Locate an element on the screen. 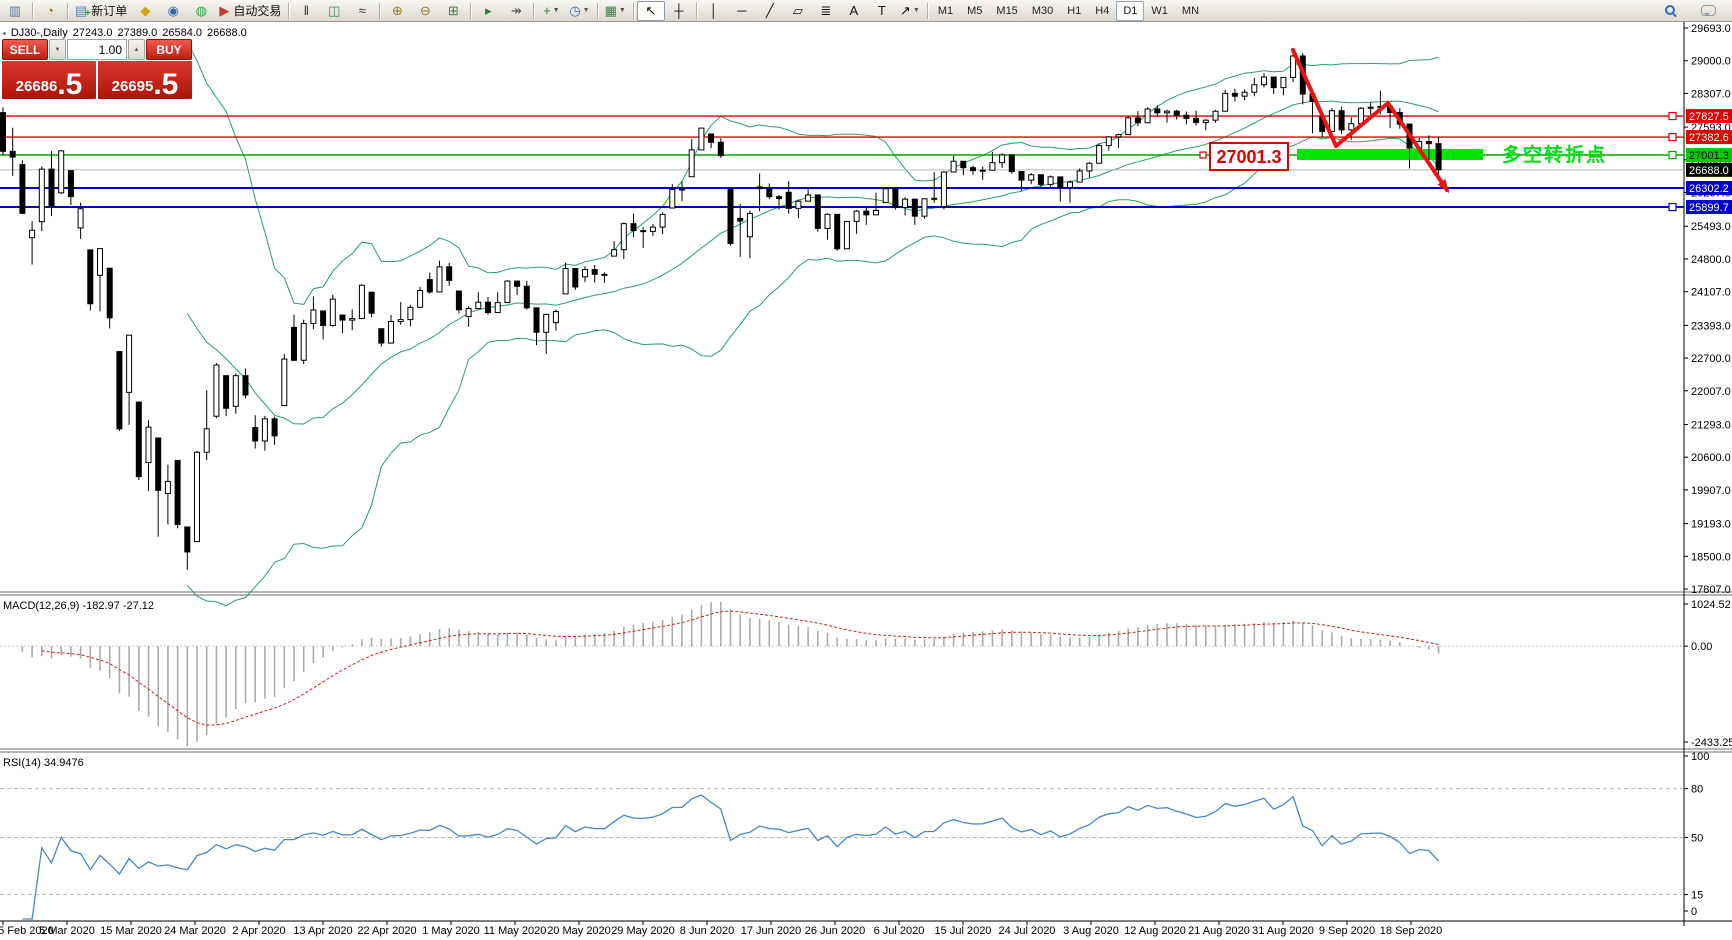 The image size is (1732, 940). crosshair-tool-glyph: ┼ is located at coordinates (679, 10).